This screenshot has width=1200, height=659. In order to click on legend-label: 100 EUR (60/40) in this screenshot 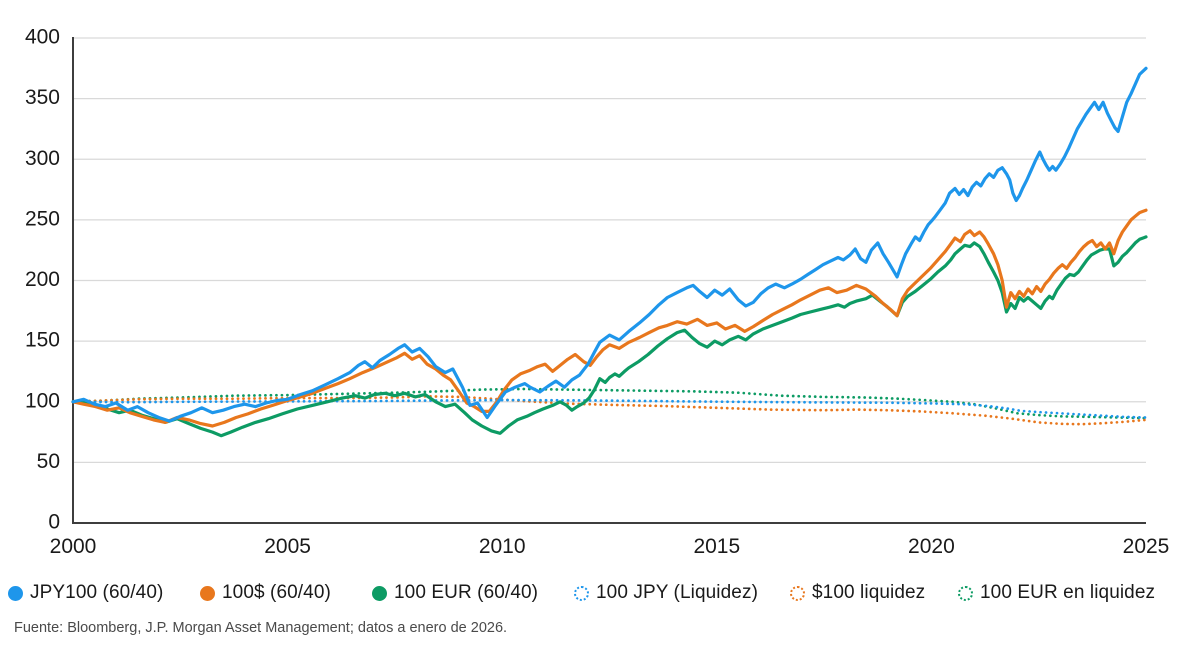, I will do `click(466, 592)`.